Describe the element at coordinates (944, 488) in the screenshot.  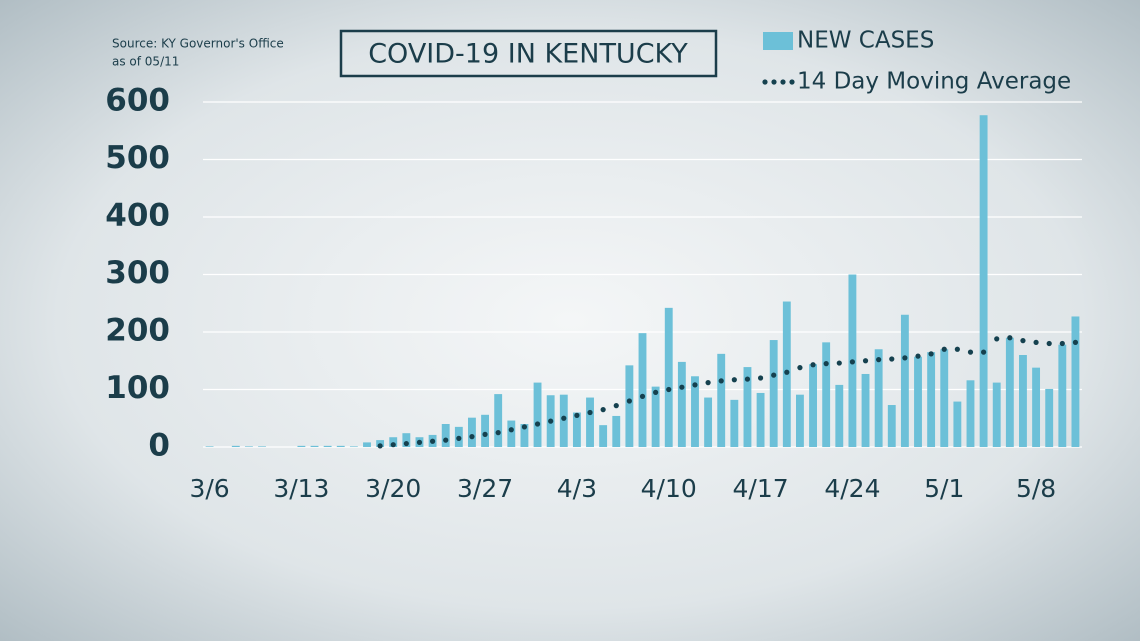
I see `x-tick-label: 5/1` at that location.